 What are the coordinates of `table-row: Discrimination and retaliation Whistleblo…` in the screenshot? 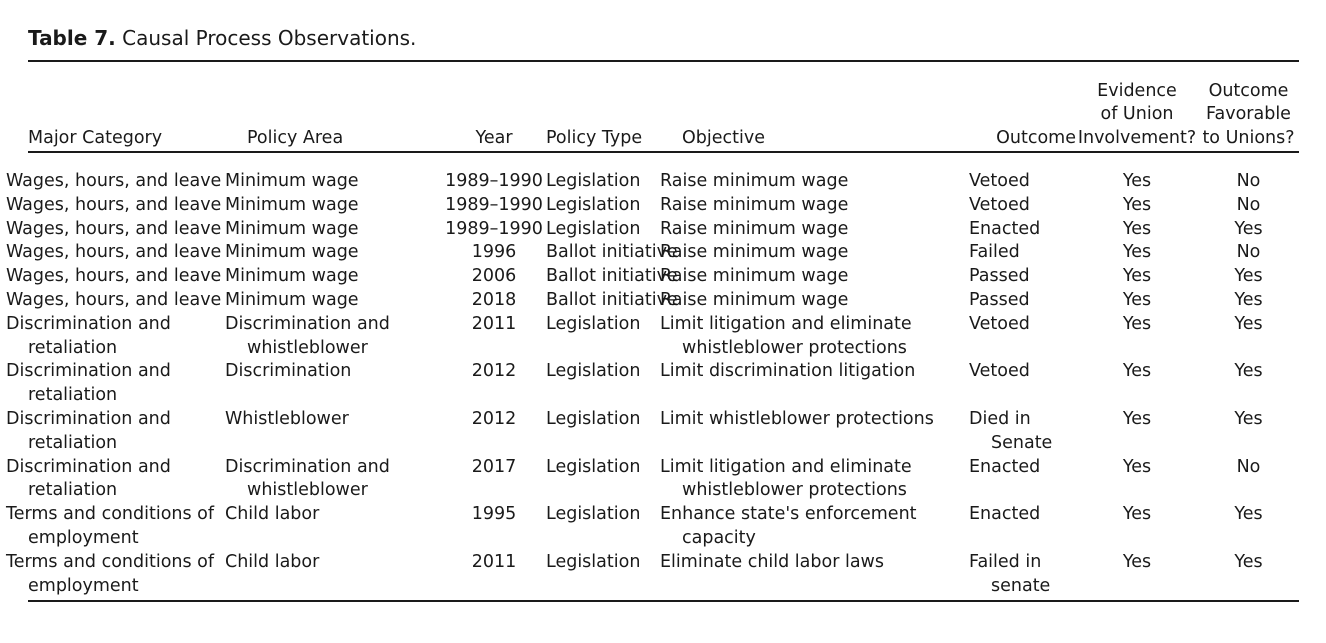 It's located at (652, 432).